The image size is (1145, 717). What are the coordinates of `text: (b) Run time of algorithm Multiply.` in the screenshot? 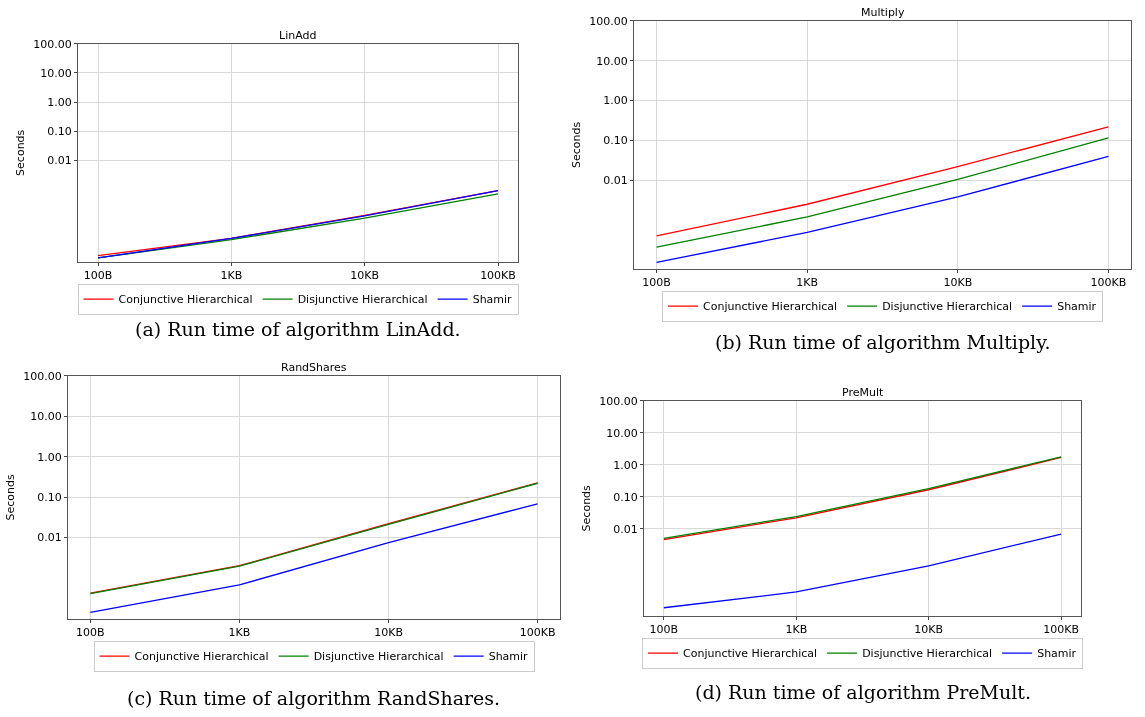 It's located at (883, 342).